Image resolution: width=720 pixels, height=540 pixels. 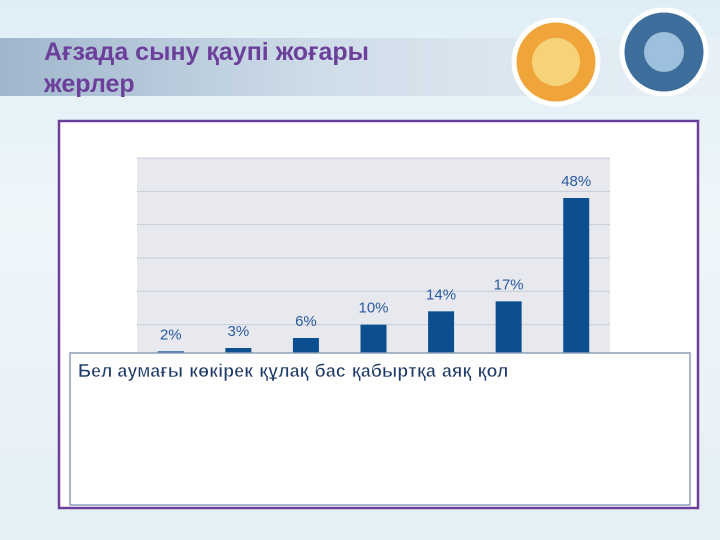 I want to click on value-label: 10%, so click(x=373, y=308).